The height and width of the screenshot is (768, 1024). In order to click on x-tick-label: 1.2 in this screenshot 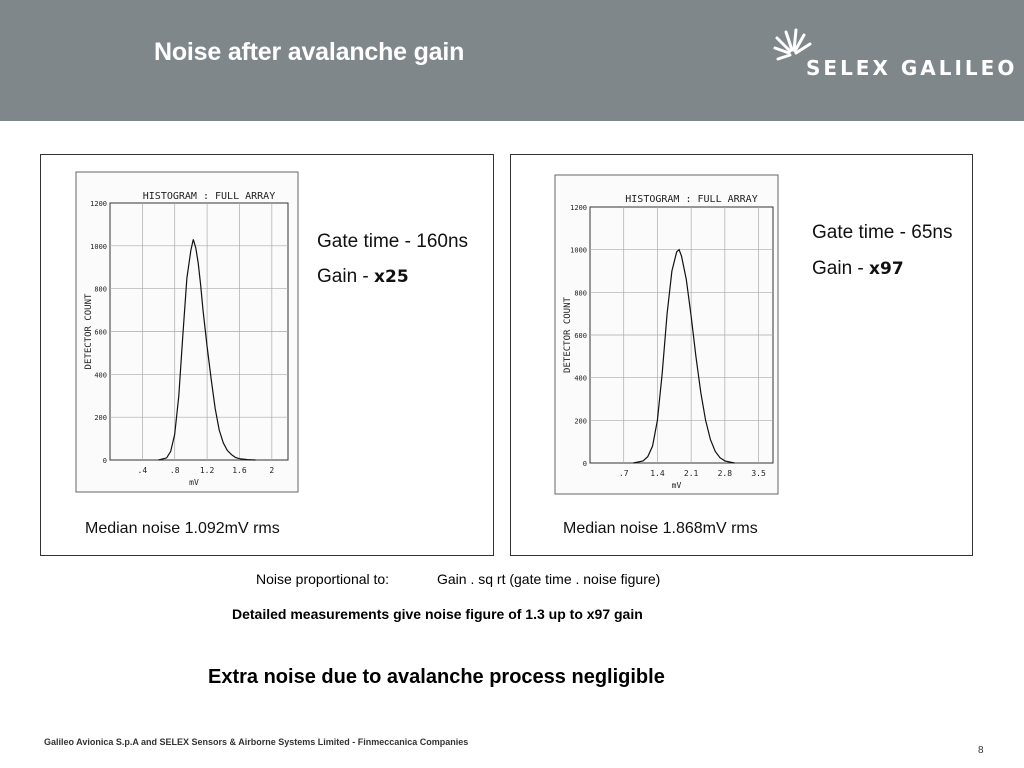, I will do `click(207, 470)`.